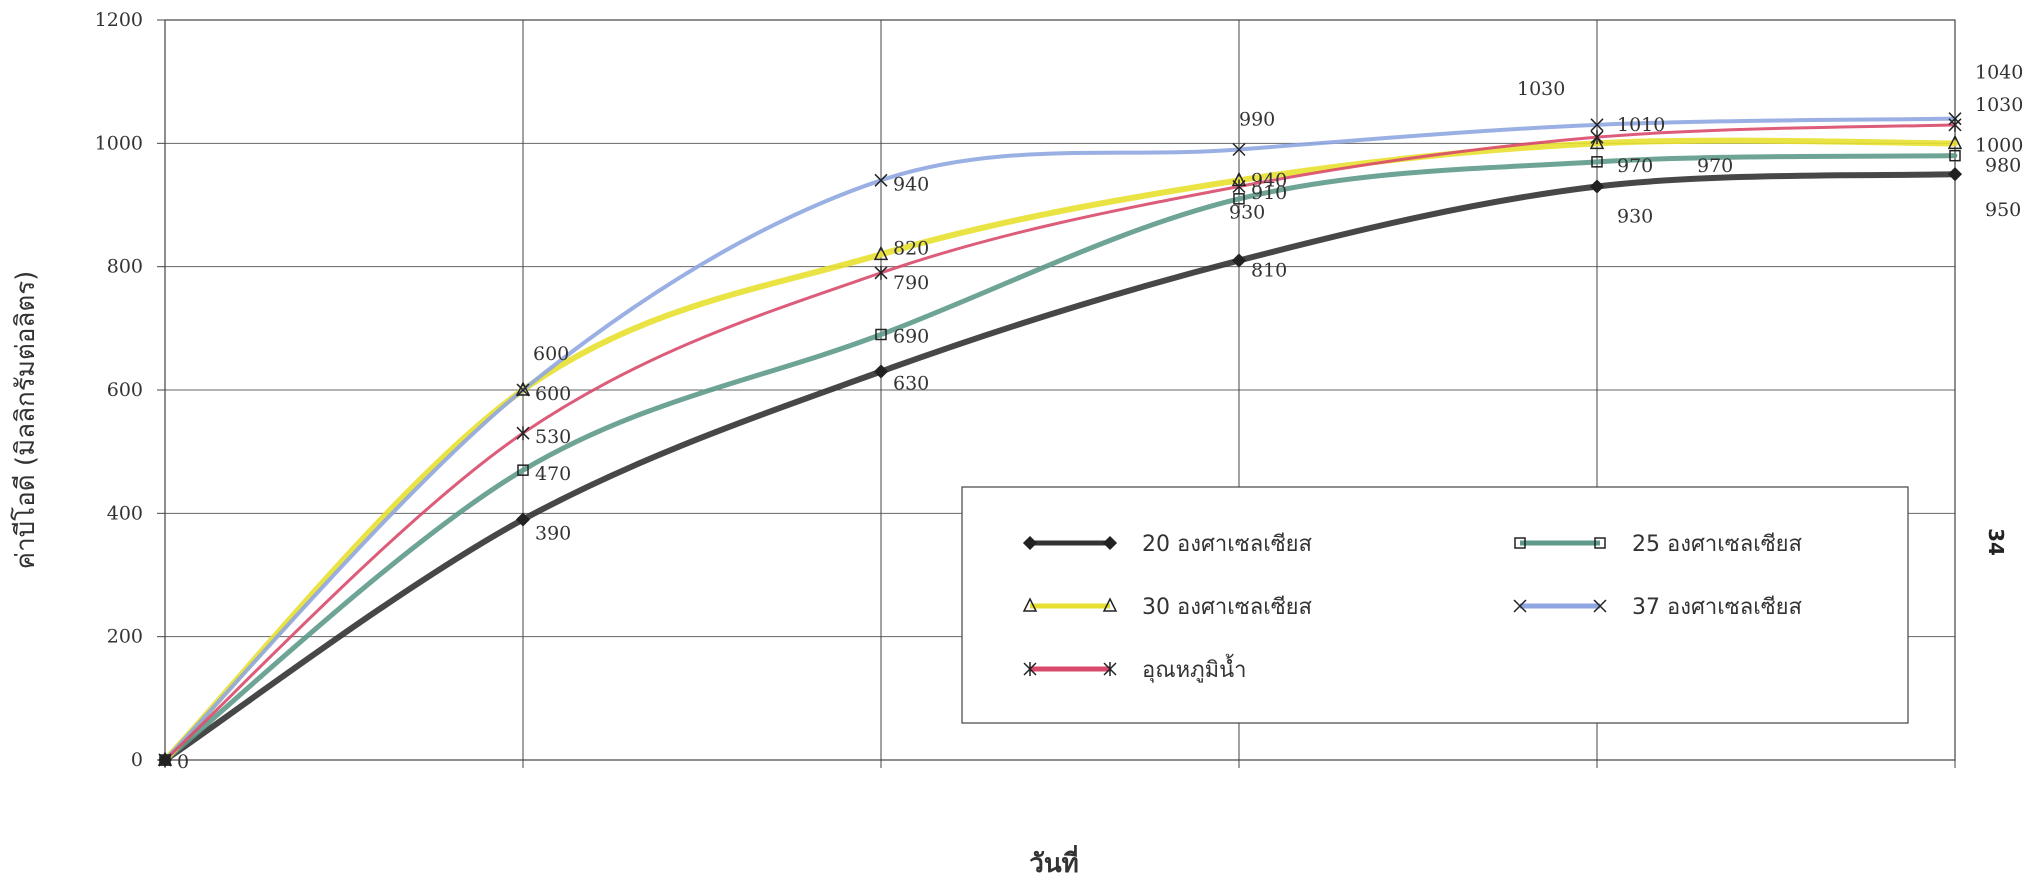 The image size is (2032, 882). I want to click on legend-marker-b-1-shape, so click(1600, 543).